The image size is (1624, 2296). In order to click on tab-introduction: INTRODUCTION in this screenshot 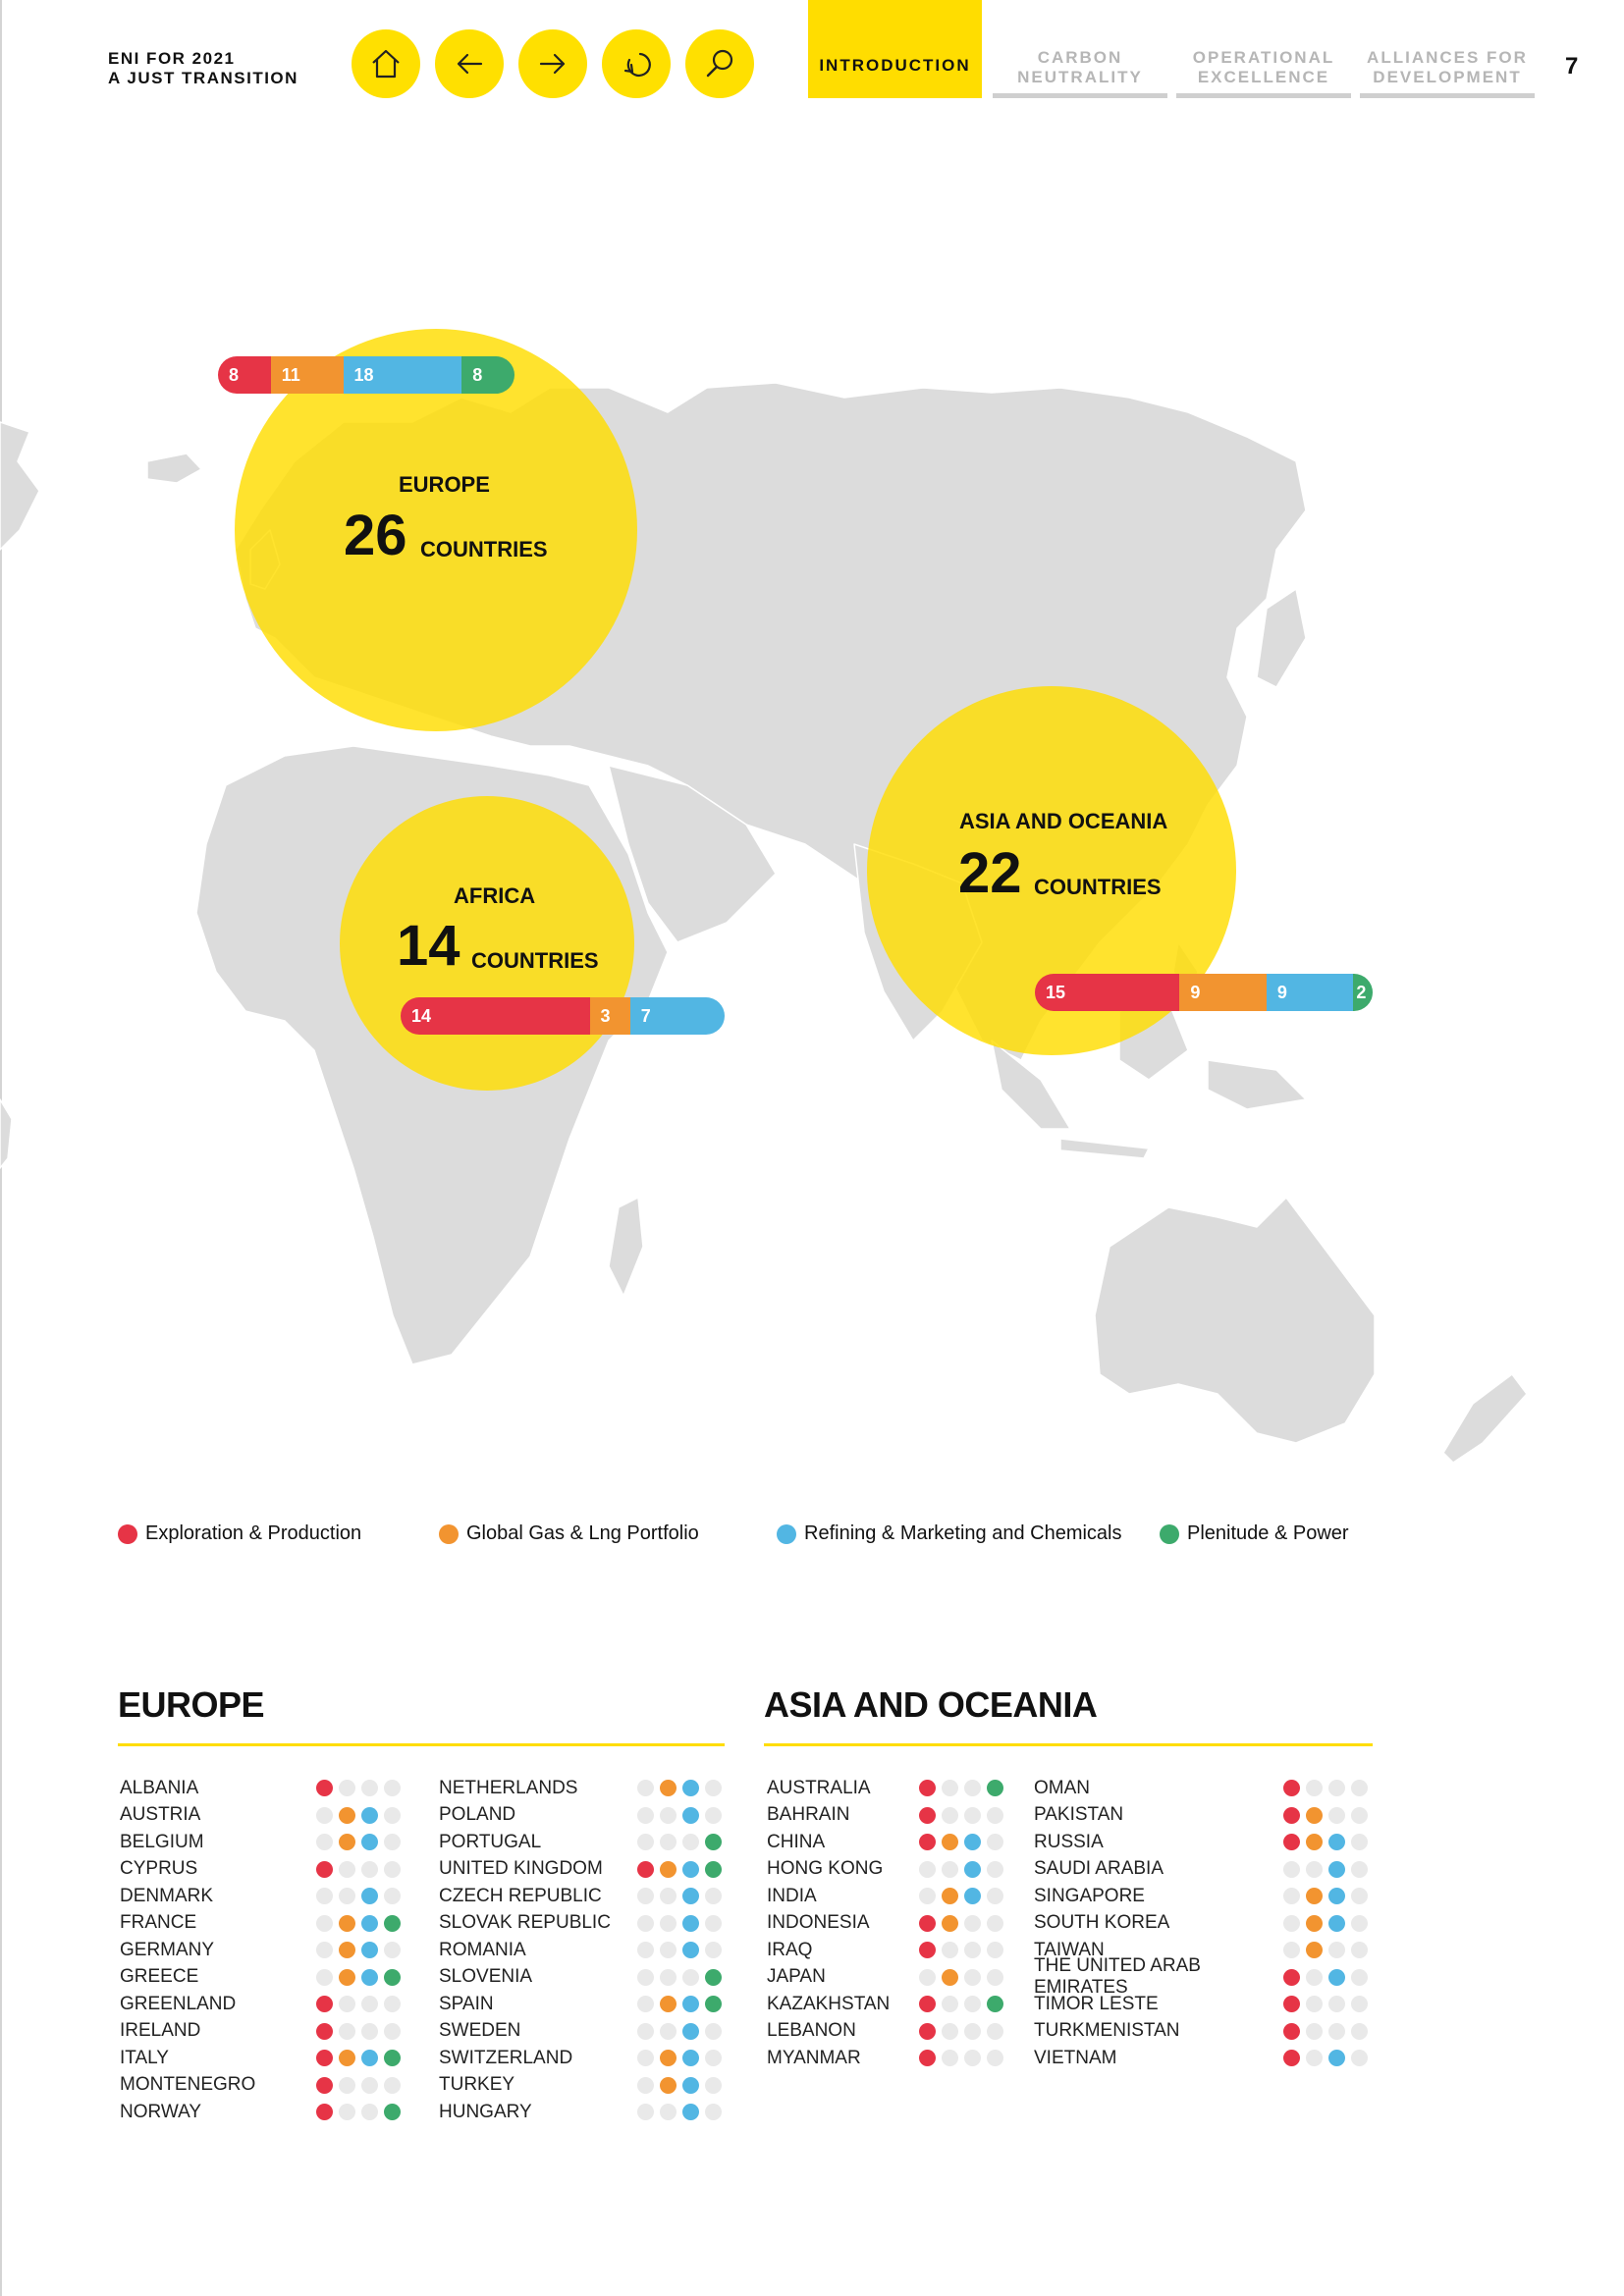, I will do `click(895, 49)`.